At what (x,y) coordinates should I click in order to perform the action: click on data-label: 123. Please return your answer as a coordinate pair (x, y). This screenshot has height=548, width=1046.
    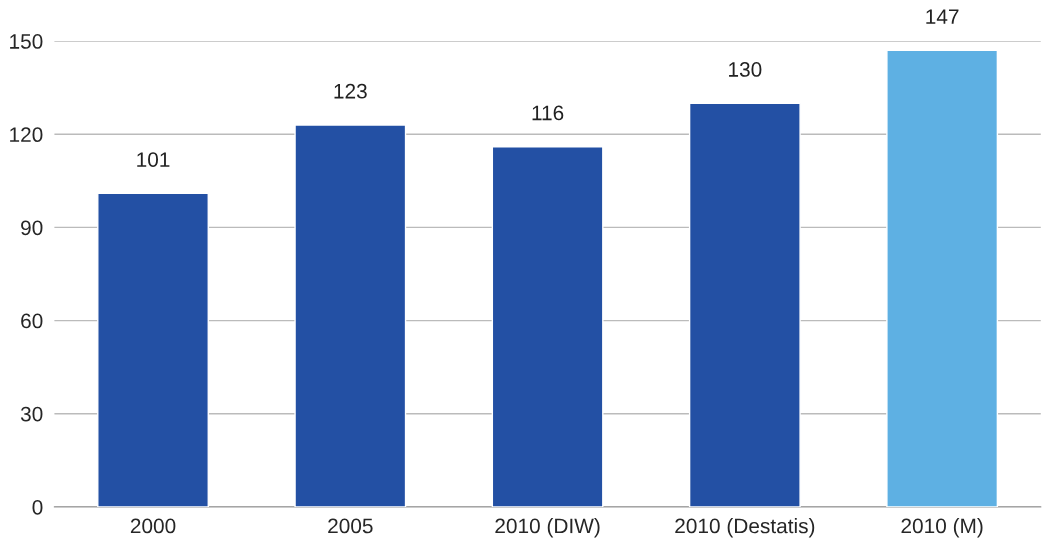
    Looking at the image, I should click on (350, 91).